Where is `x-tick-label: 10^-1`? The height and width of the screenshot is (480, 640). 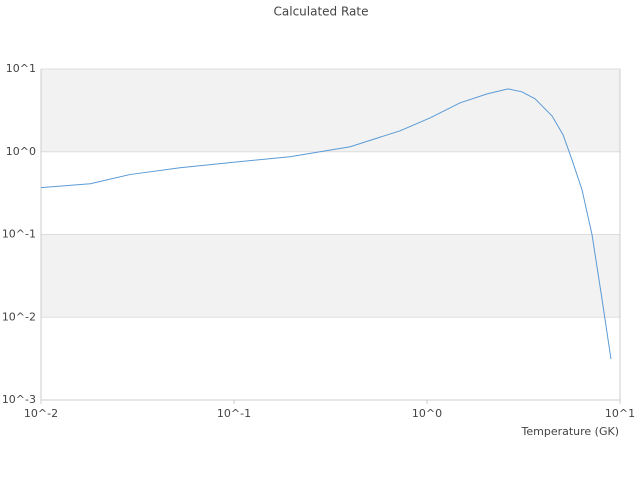
x-tick-label: 10^-1 is located at coordinates (234, 413).